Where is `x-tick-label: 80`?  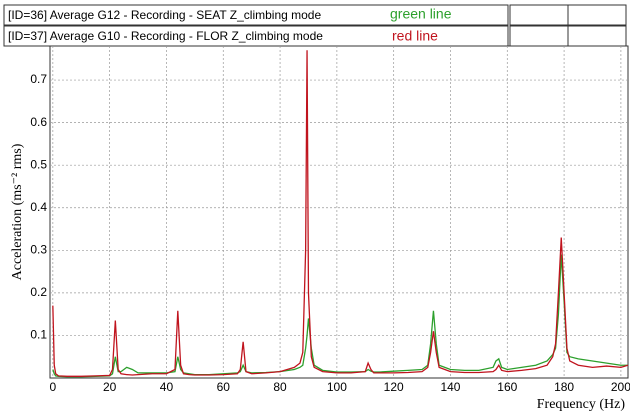
x-tick-label: 80 is located at coordinates (280, 387).